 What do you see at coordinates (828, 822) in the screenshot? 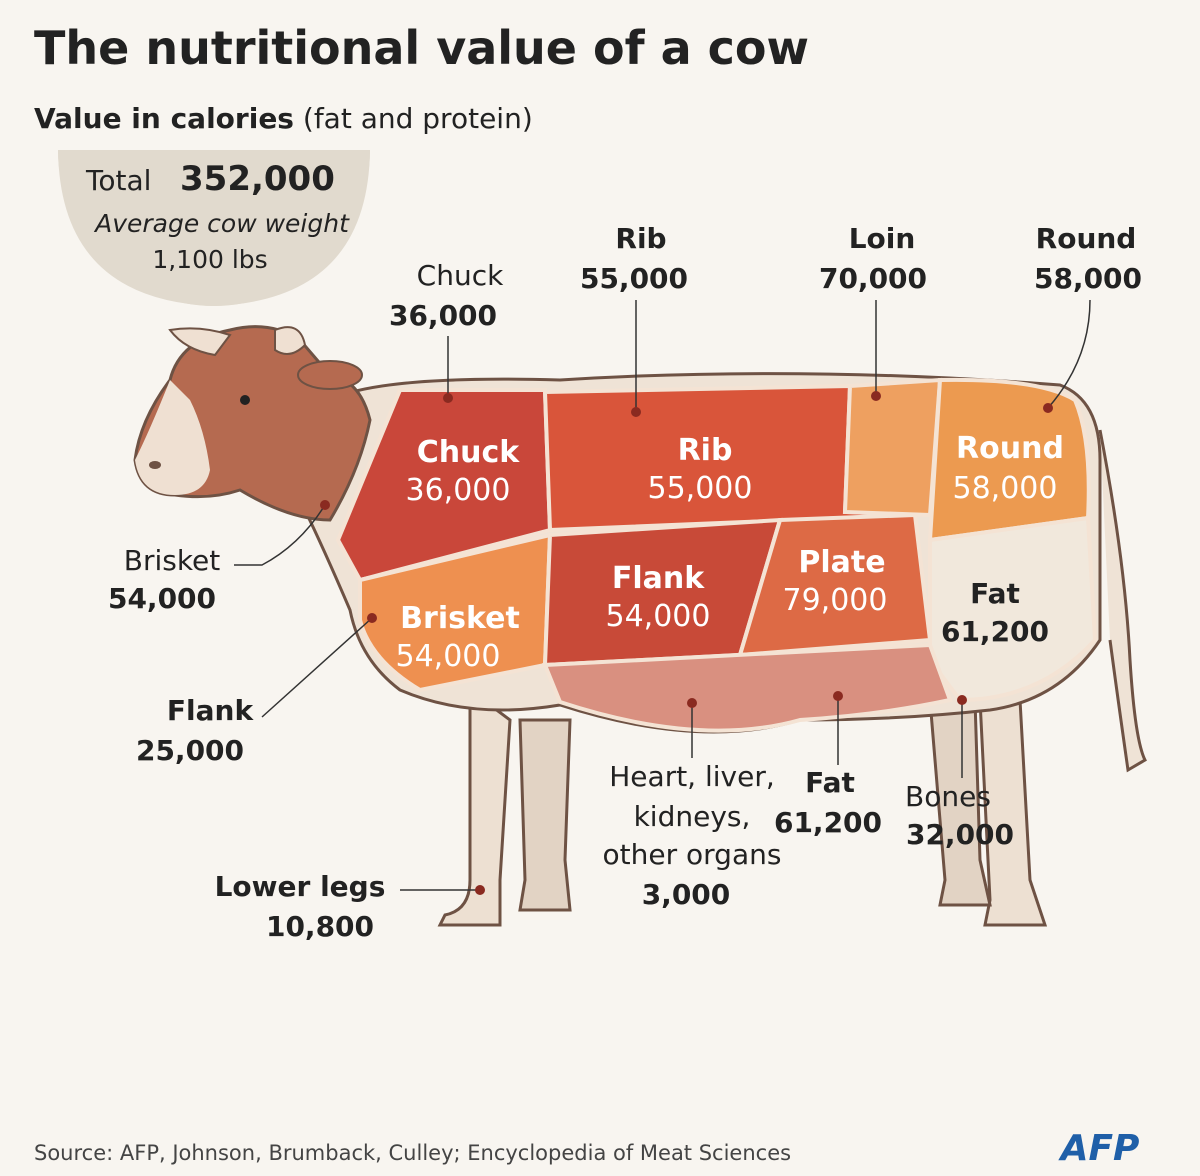
I see `callout-value: 61,200` at bounding box center [828, 822].